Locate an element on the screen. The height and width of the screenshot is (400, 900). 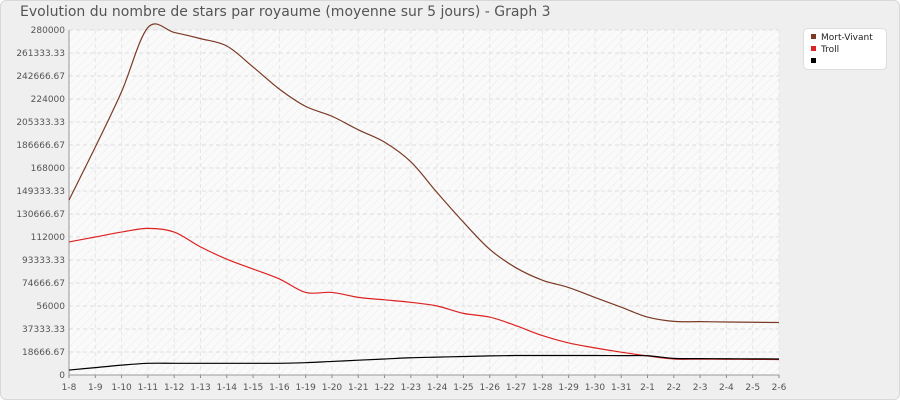
x-tick-label: 2-1 is located at coordinates (647, 388).